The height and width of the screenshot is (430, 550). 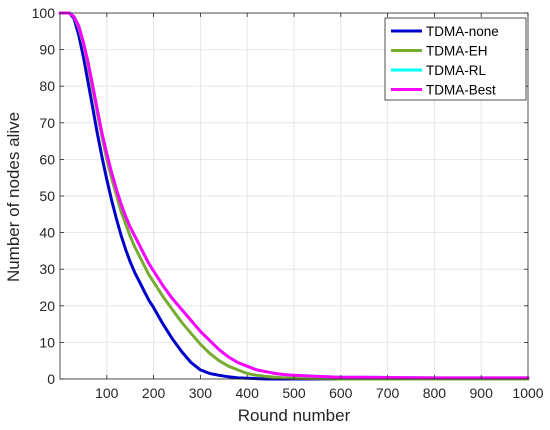 I want to click on legend-label: TDMA-Best, so click(x=461, y=90).